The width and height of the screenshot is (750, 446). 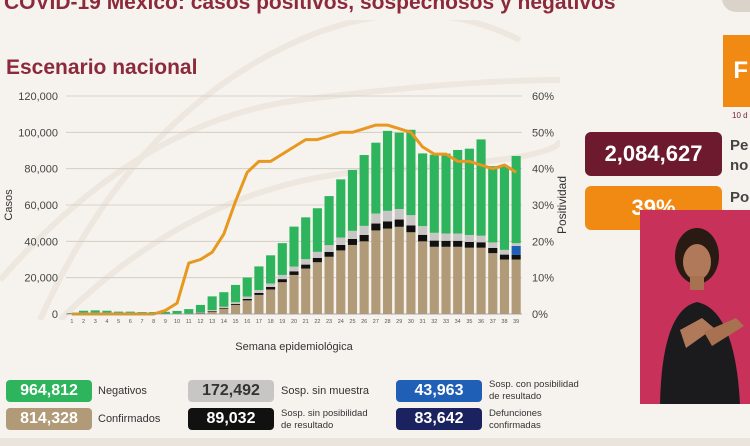 I want to click on y-tick-label: 0, so click(x=55, y=315).